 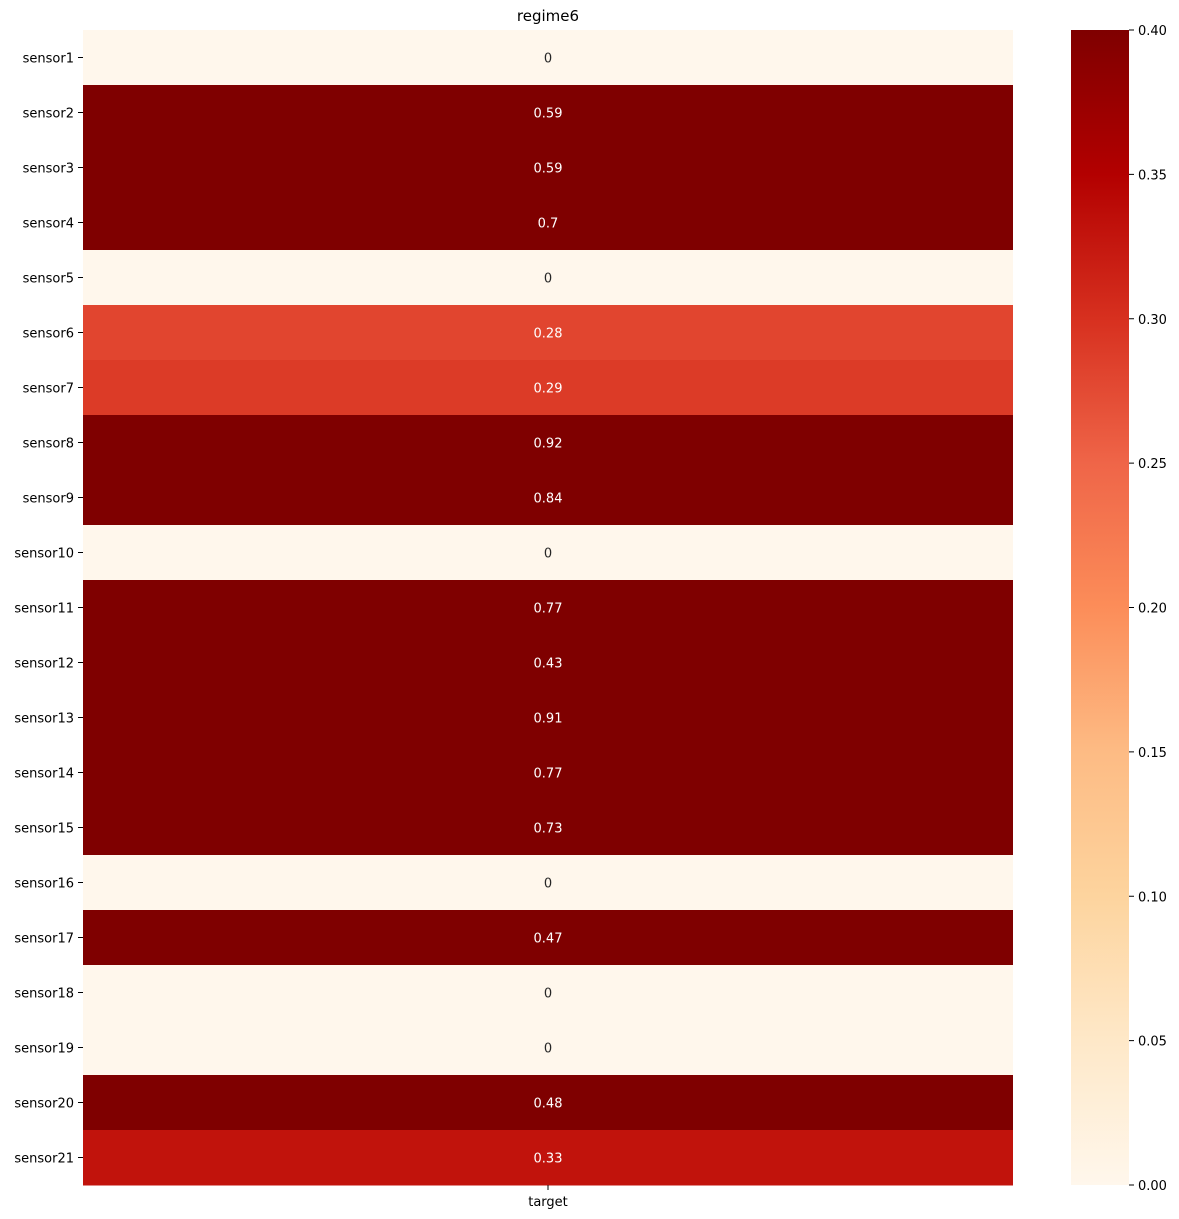 I want to click on row-tick-label: sensor16, so click(x=44, y=884).